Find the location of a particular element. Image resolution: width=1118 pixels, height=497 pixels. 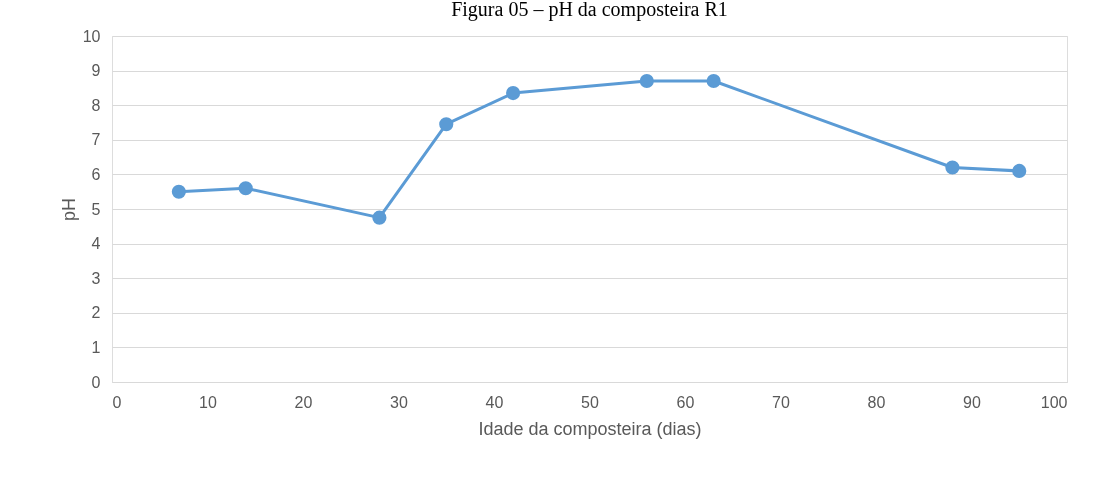

y-tick-label: 9 is located at coordinates (96, 71).